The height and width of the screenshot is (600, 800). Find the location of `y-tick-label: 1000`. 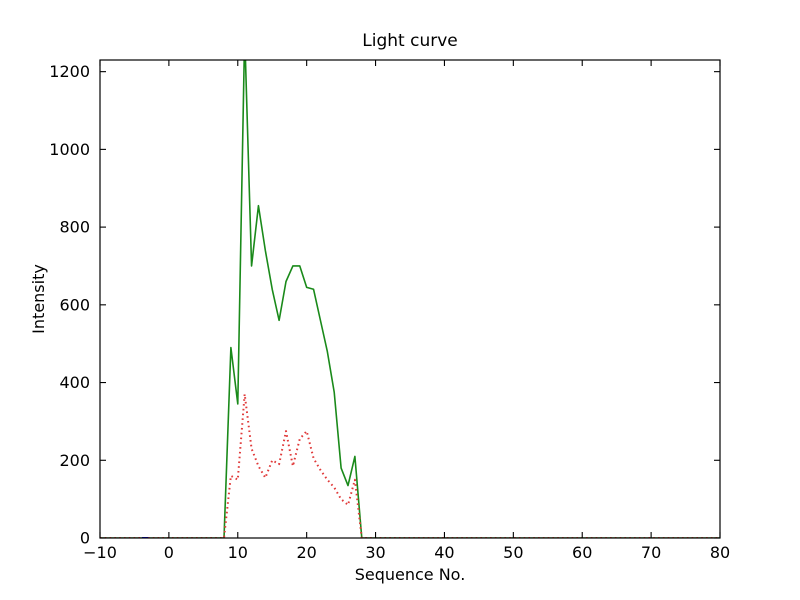

y-tick-label: 1000 is located at coordinates (69, 149).